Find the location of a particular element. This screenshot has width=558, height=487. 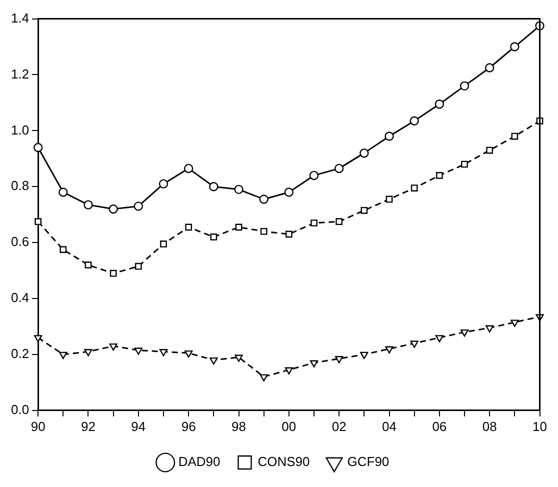

x-tick-label: 98 is located at coordinates (239, 426).